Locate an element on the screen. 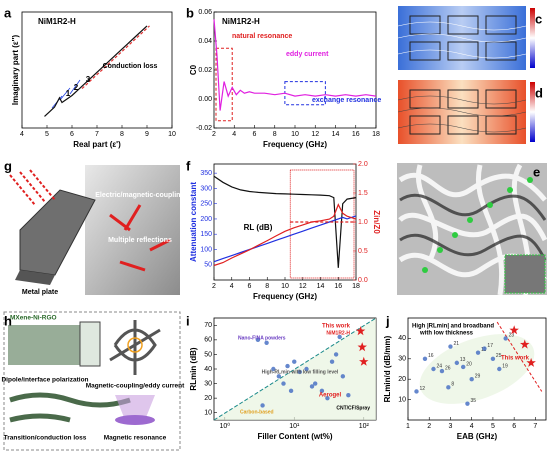 The height and width of the screenshot is (453, 551). panel-letter: i is located at coordinates (188, 320).